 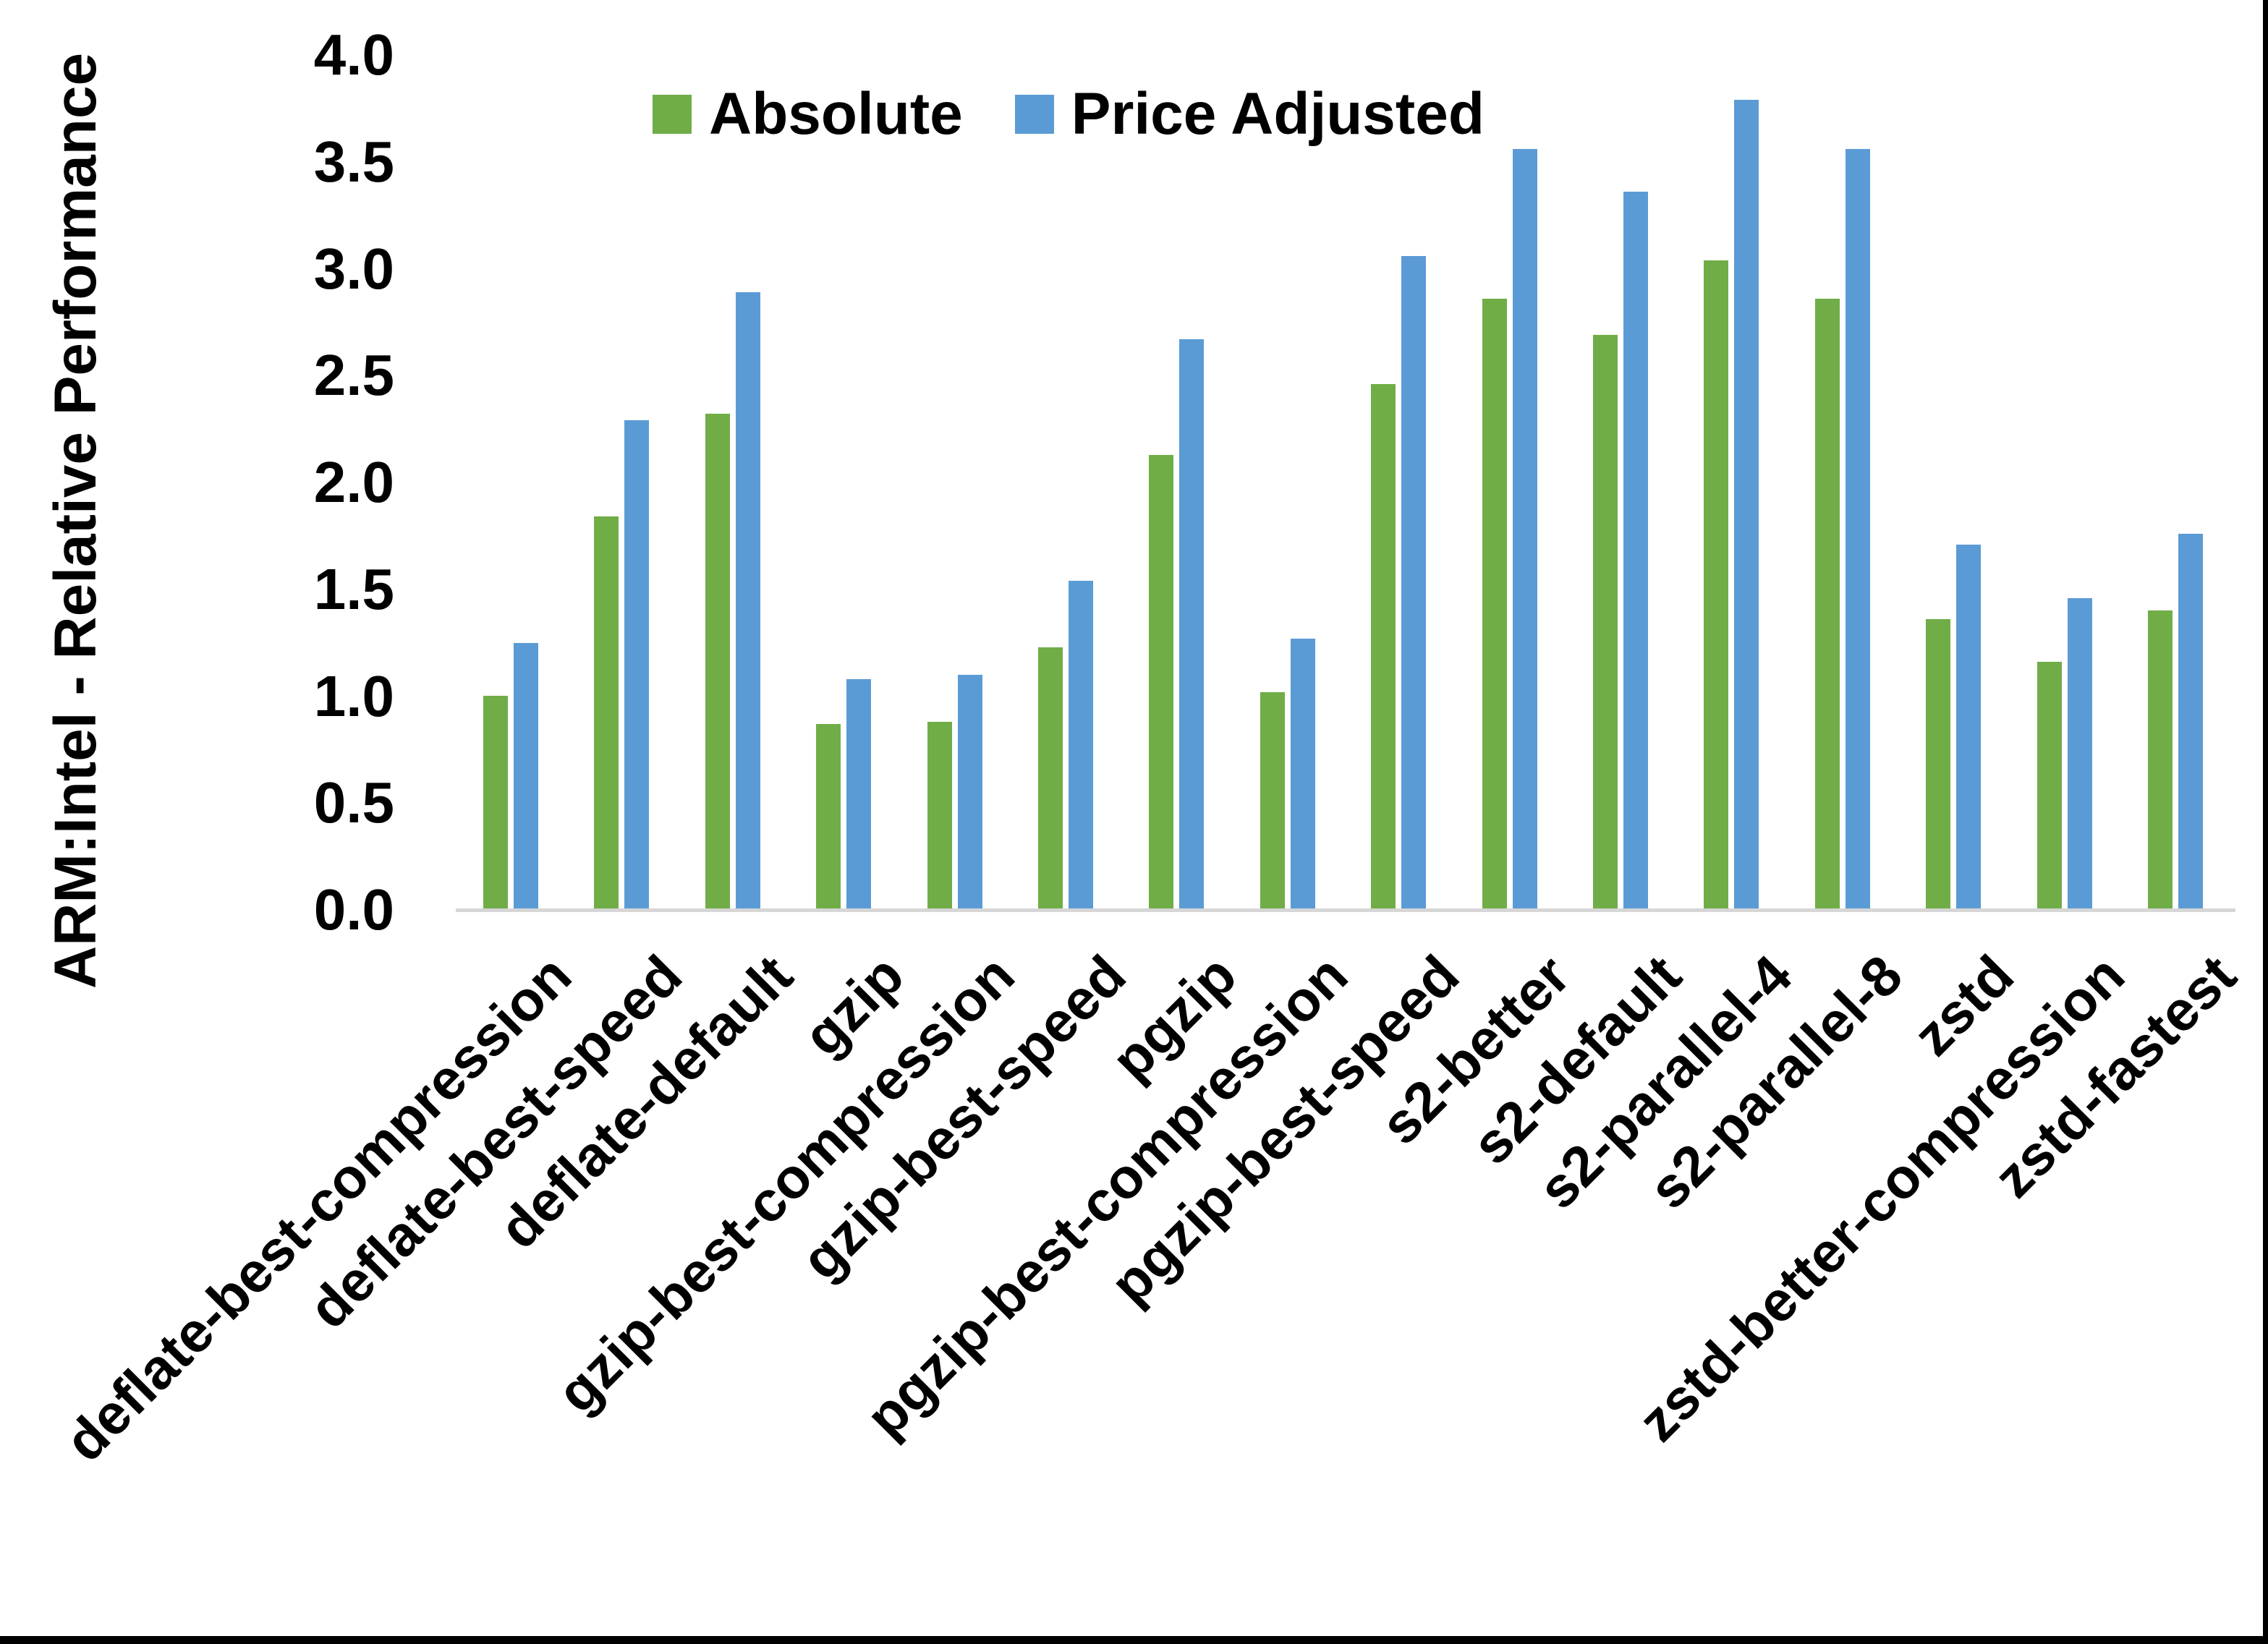 I want to click on y-tick-label: 0.0, so click(x=353, y=909).